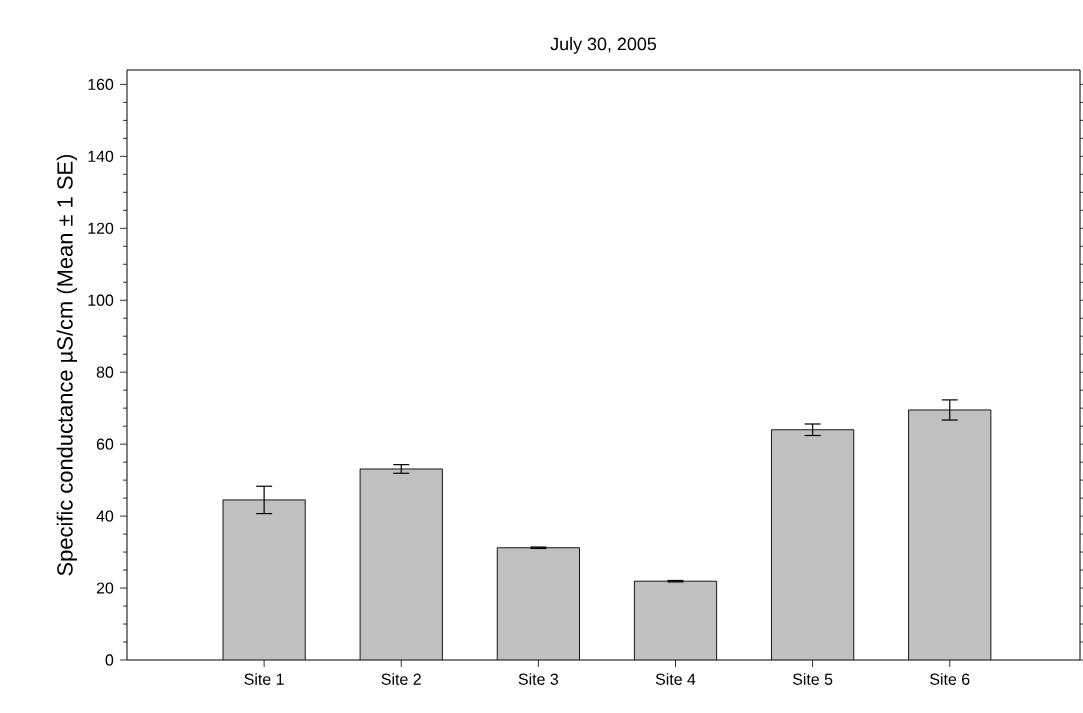 The width and height of the screenshot is (1083, 713). What do you see at coordinates (101, 84) in the screenshot?
I see `y-tick-label: 160` at bounding box center [101, 84].